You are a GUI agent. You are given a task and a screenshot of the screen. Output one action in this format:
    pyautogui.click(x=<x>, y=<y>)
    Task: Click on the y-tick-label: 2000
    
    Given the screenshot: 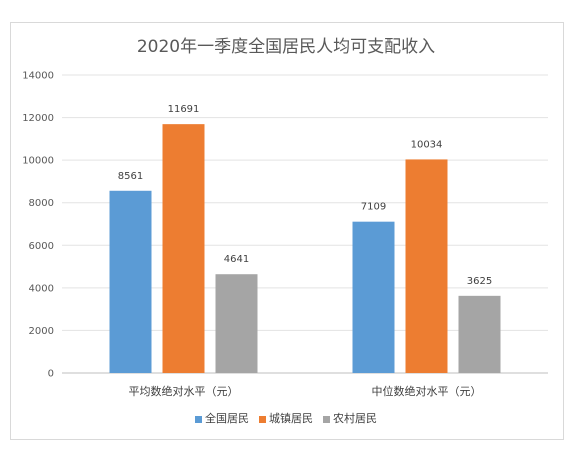 What is the action you would take?
    pyautogui.click(x=41, y=331)
    